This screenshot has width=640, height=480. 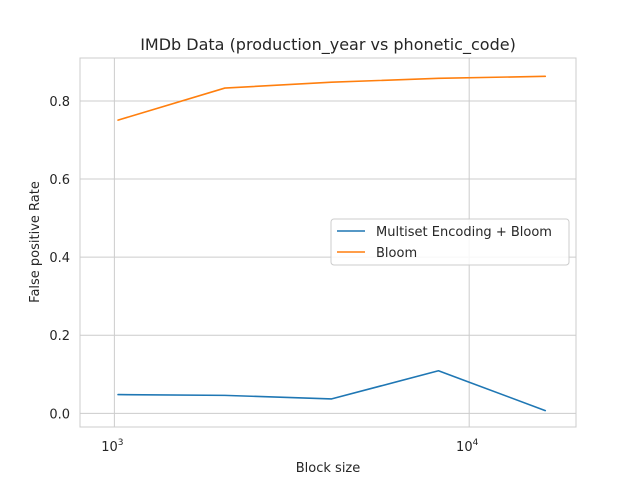 I want to click on y-tick-label: 0.4, so click(x=59, y=258).